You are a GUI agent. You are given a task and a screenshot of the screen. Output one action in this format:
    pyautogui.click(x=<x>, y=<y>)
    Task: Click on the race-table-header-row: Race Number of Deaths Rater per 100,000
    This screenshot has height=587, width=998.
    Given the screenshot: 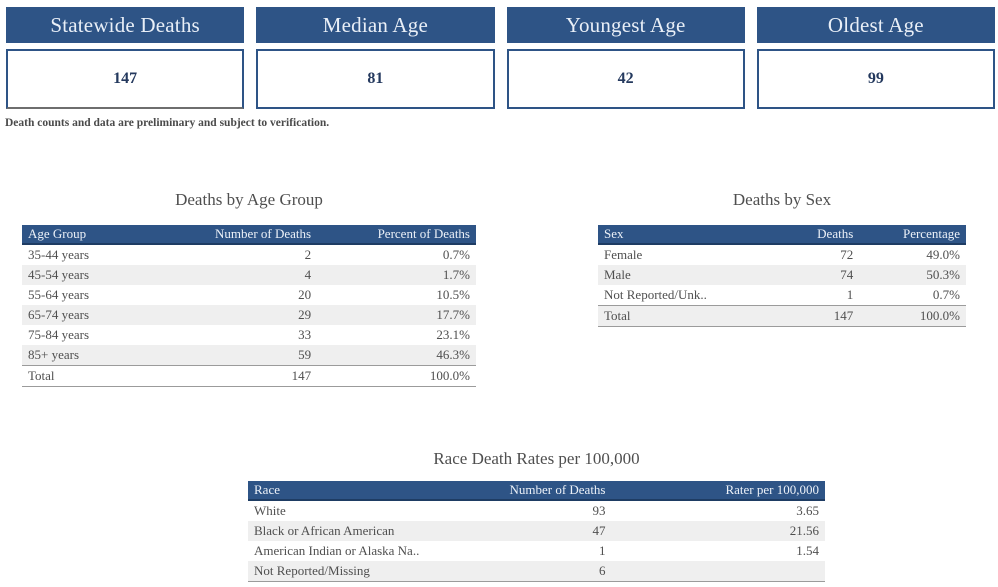 What is the action you would take?
    pyautogui.click(x=536, y=491)
    